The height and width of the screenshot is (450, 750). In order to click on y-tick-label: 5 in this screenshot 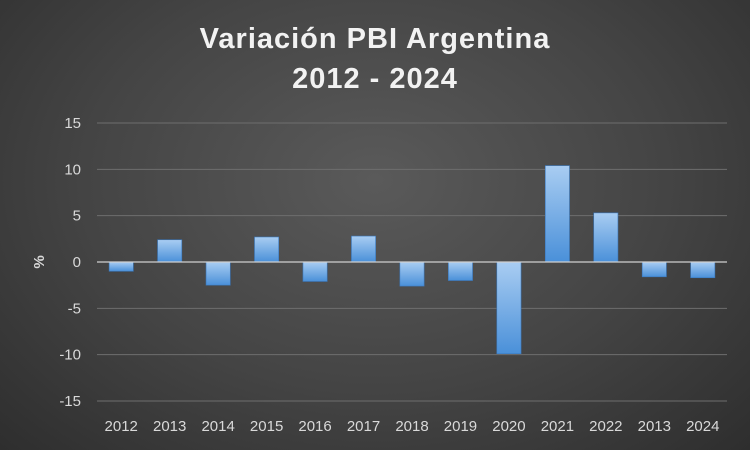, I will do `click(77, 216)`.